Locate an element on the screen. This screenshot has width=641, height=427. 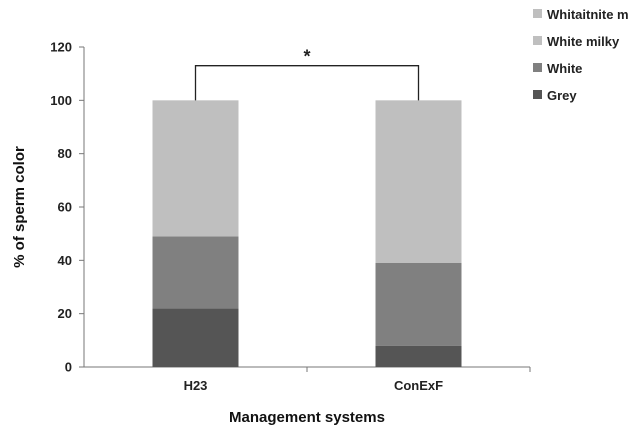
bar-segment-grey-h23 is located at coordinates (195, 337).